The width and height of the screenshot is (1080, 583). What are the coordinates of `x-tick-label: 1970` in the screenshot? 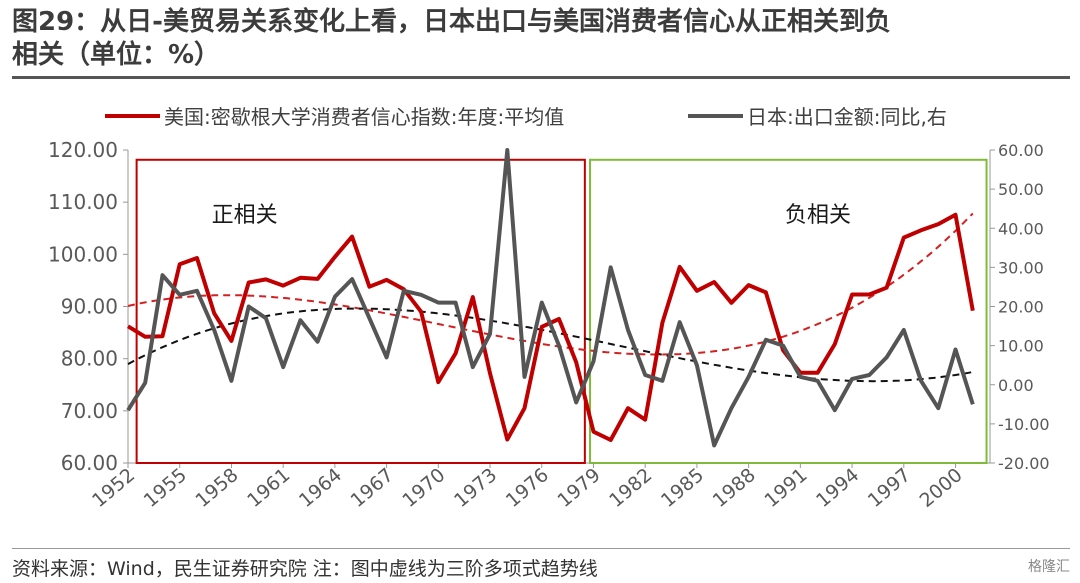 It's located at (423, 488).